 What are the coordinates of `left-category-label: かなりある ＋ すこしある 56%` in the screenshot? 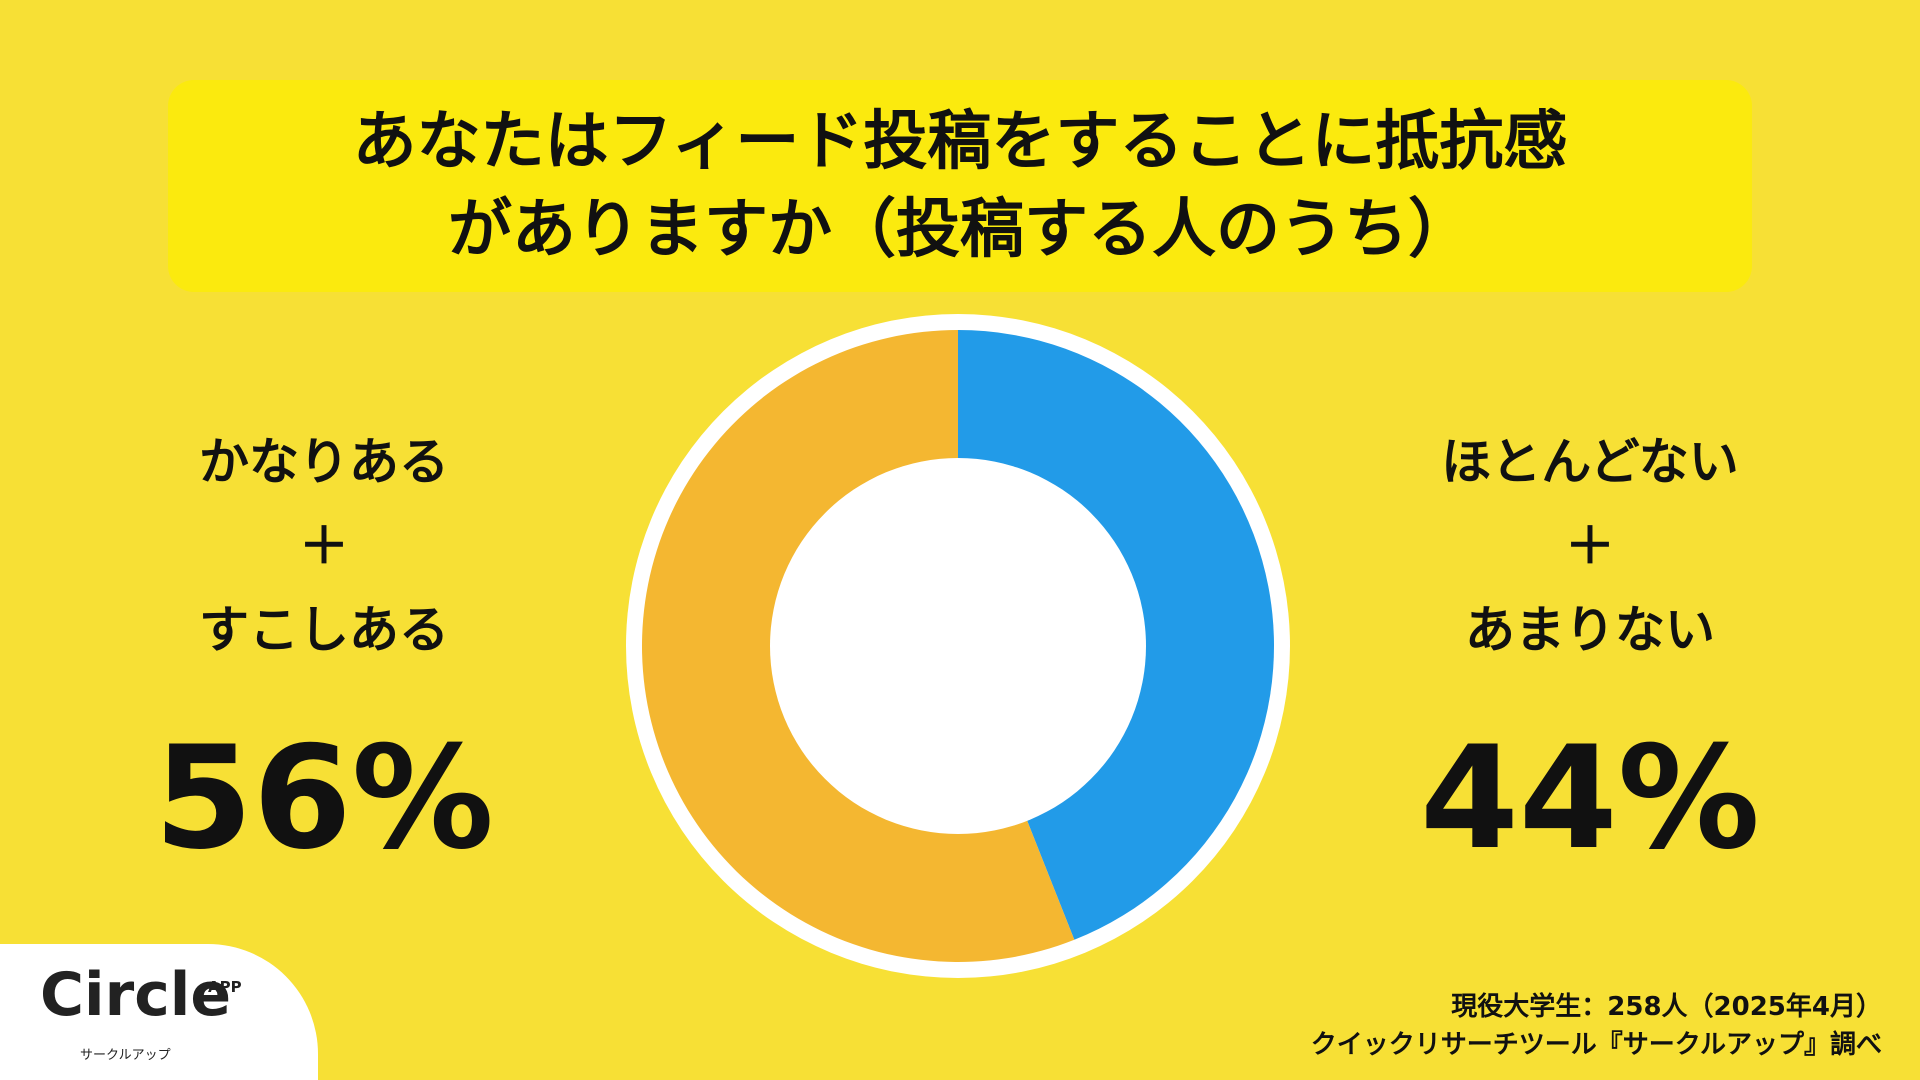 It's located at (324, 647).